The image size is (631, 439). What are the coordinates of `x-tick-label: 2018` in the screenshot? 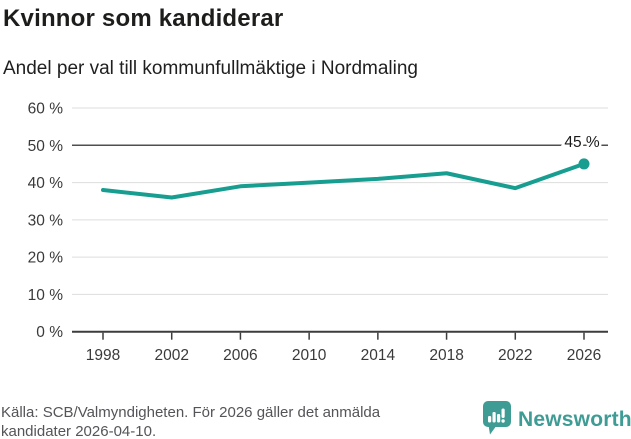 It's located at (446, 355).